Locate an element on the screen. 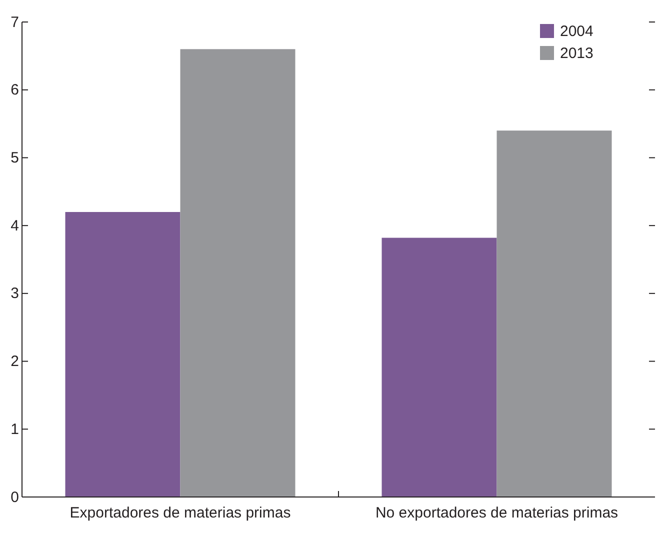  y-tick-label: 7 is located at coordinates (14, 22).